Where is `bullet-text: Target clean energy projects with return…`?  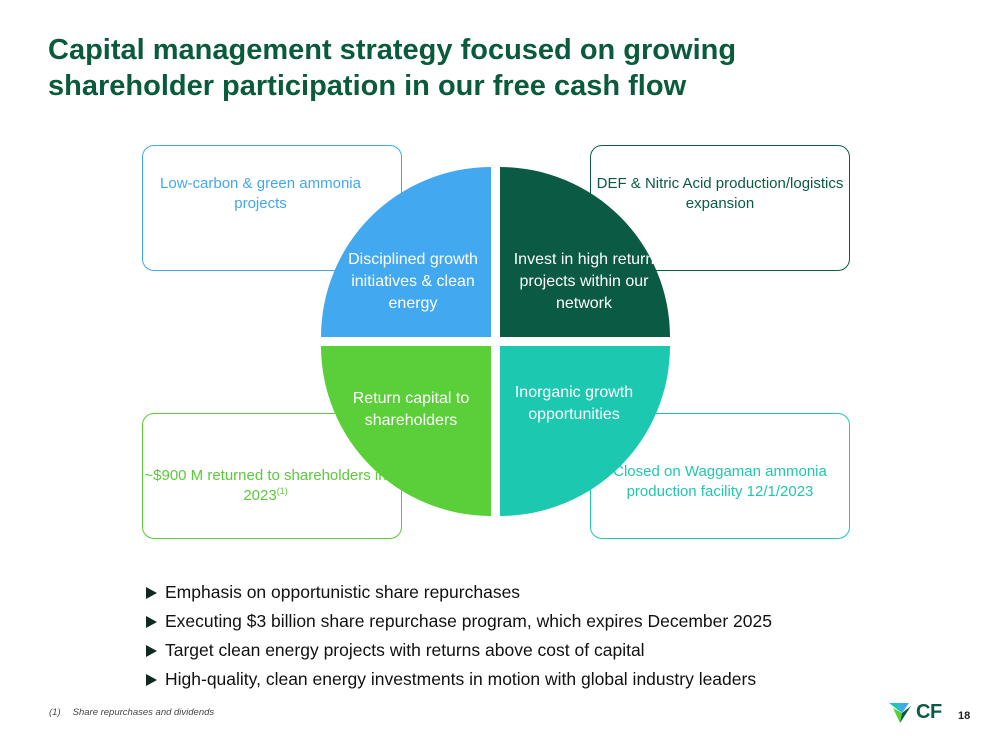 bullet-text: Target clean energy projects with return… is located at coordinates (405, 650).